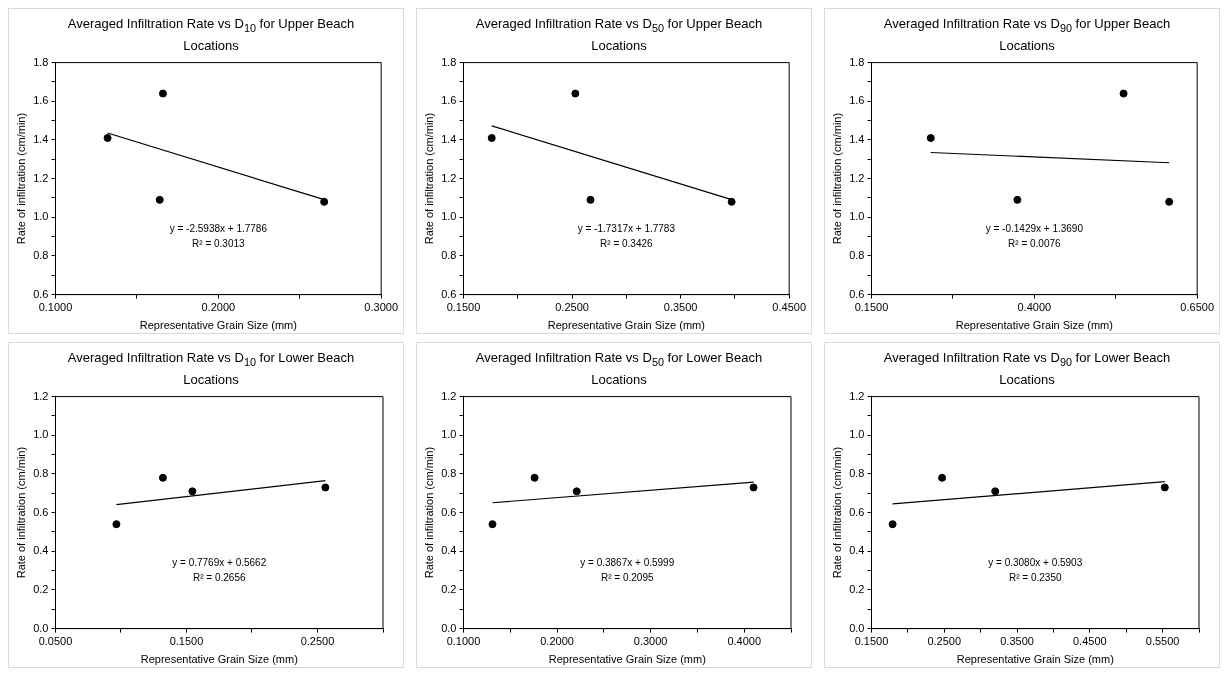 The image size is (1230, 677). What do you see at coordinates (627, 563) in the screenshot?
I see `annotation: y = 0.3867x + 0.5999` at bounding box center [627, 563].